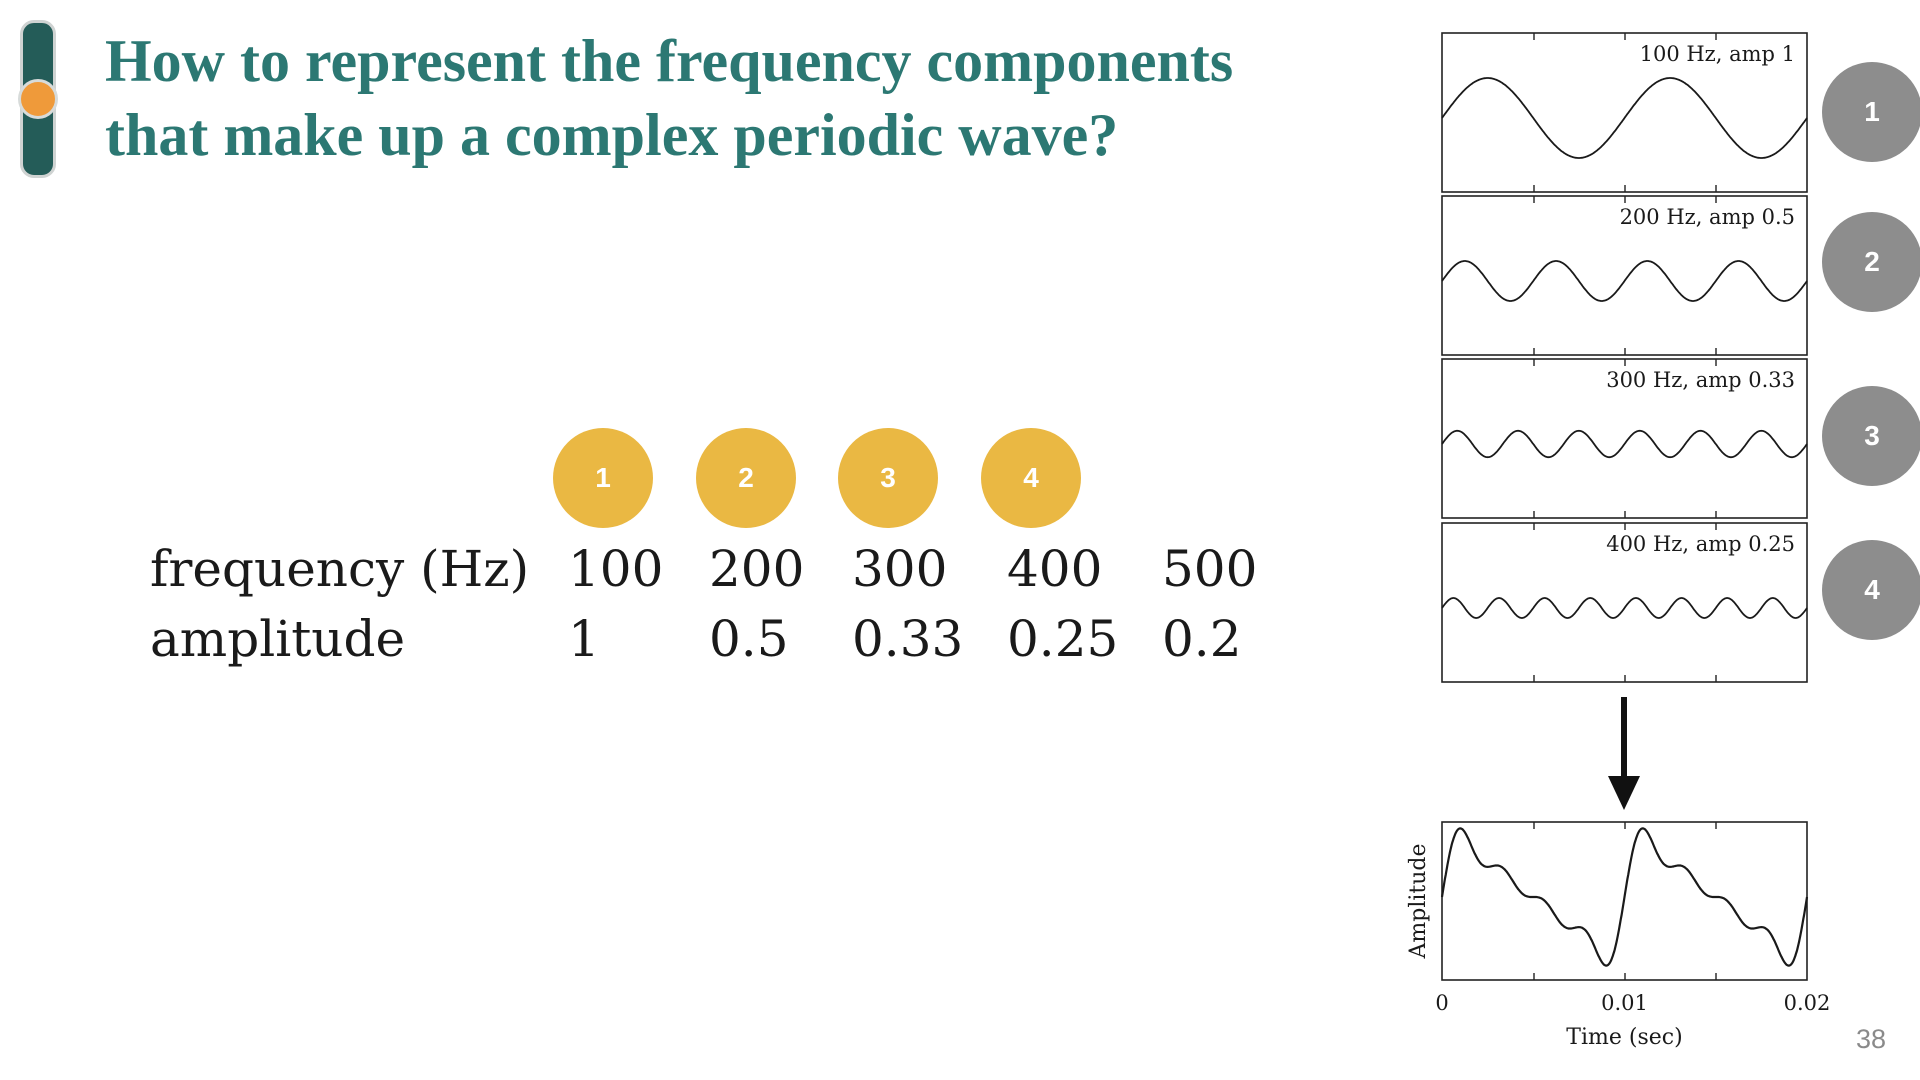 Image resolution: width=1920 pixels, height=1080 pixels. What do you see at coordinates (746, 478) in the screenshot?
I see `table-badge-2: 2` at bounding box center [746, 478].